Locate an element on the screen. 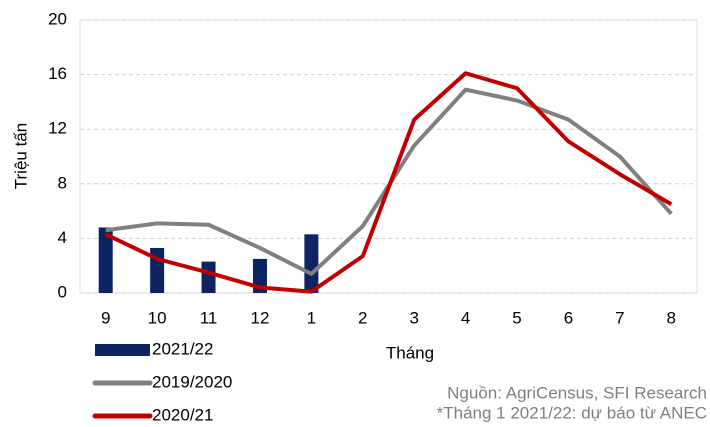 Image resolution: width=710 pixels, height=427 pixels. y-tick-label: 4 is located at coordinates (62, 237).